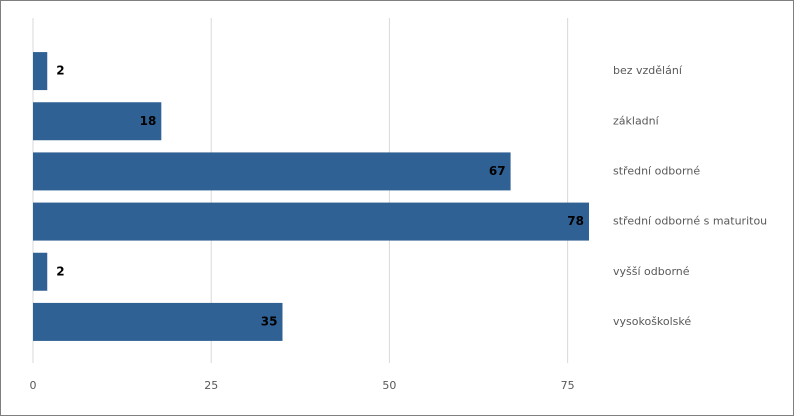 The height and width of the screenshot is (416, 794). I want to click on category-label: střední odborné, so click(656, 170).